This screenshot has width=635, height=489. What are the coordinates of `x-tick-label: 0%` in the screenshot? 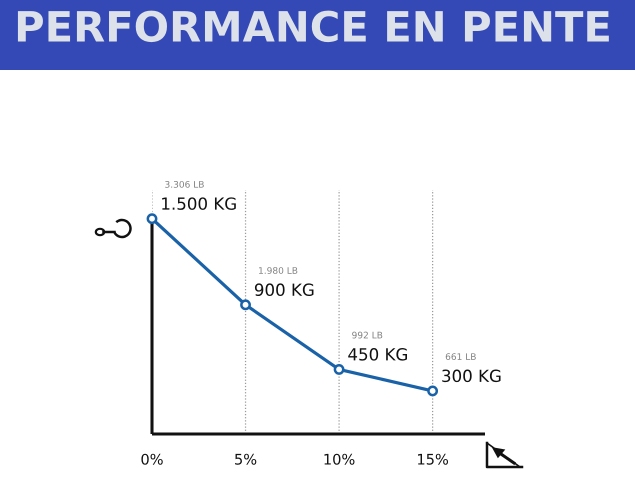 It's located at (152, 459).